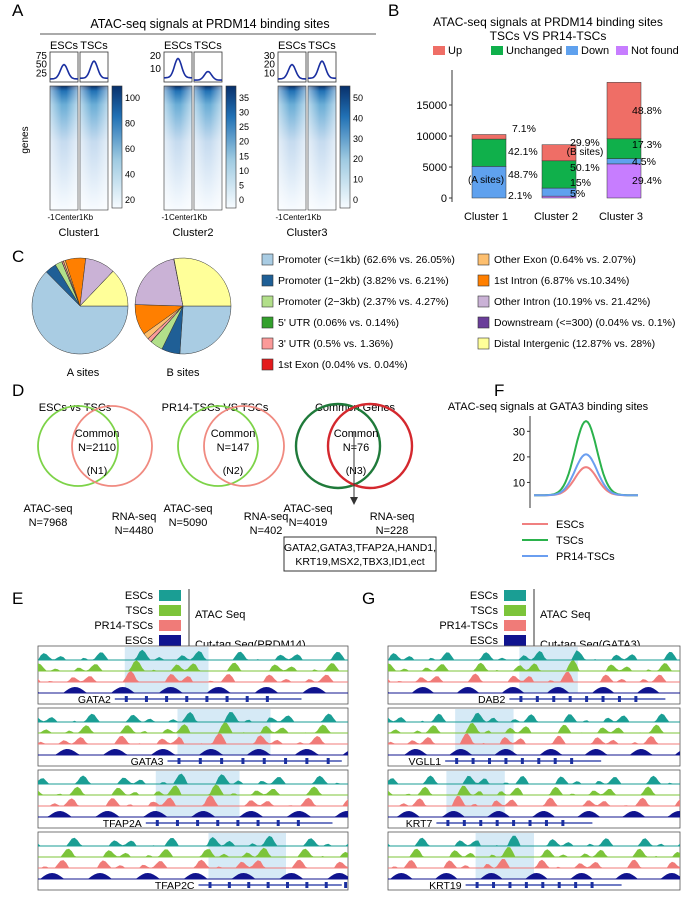 This screenshot has height=905, width=691. What do you see at coordinates (134, 531) in the screenshot?
I see `venn-right-n: N=4480` at bounding box center [134, 531].